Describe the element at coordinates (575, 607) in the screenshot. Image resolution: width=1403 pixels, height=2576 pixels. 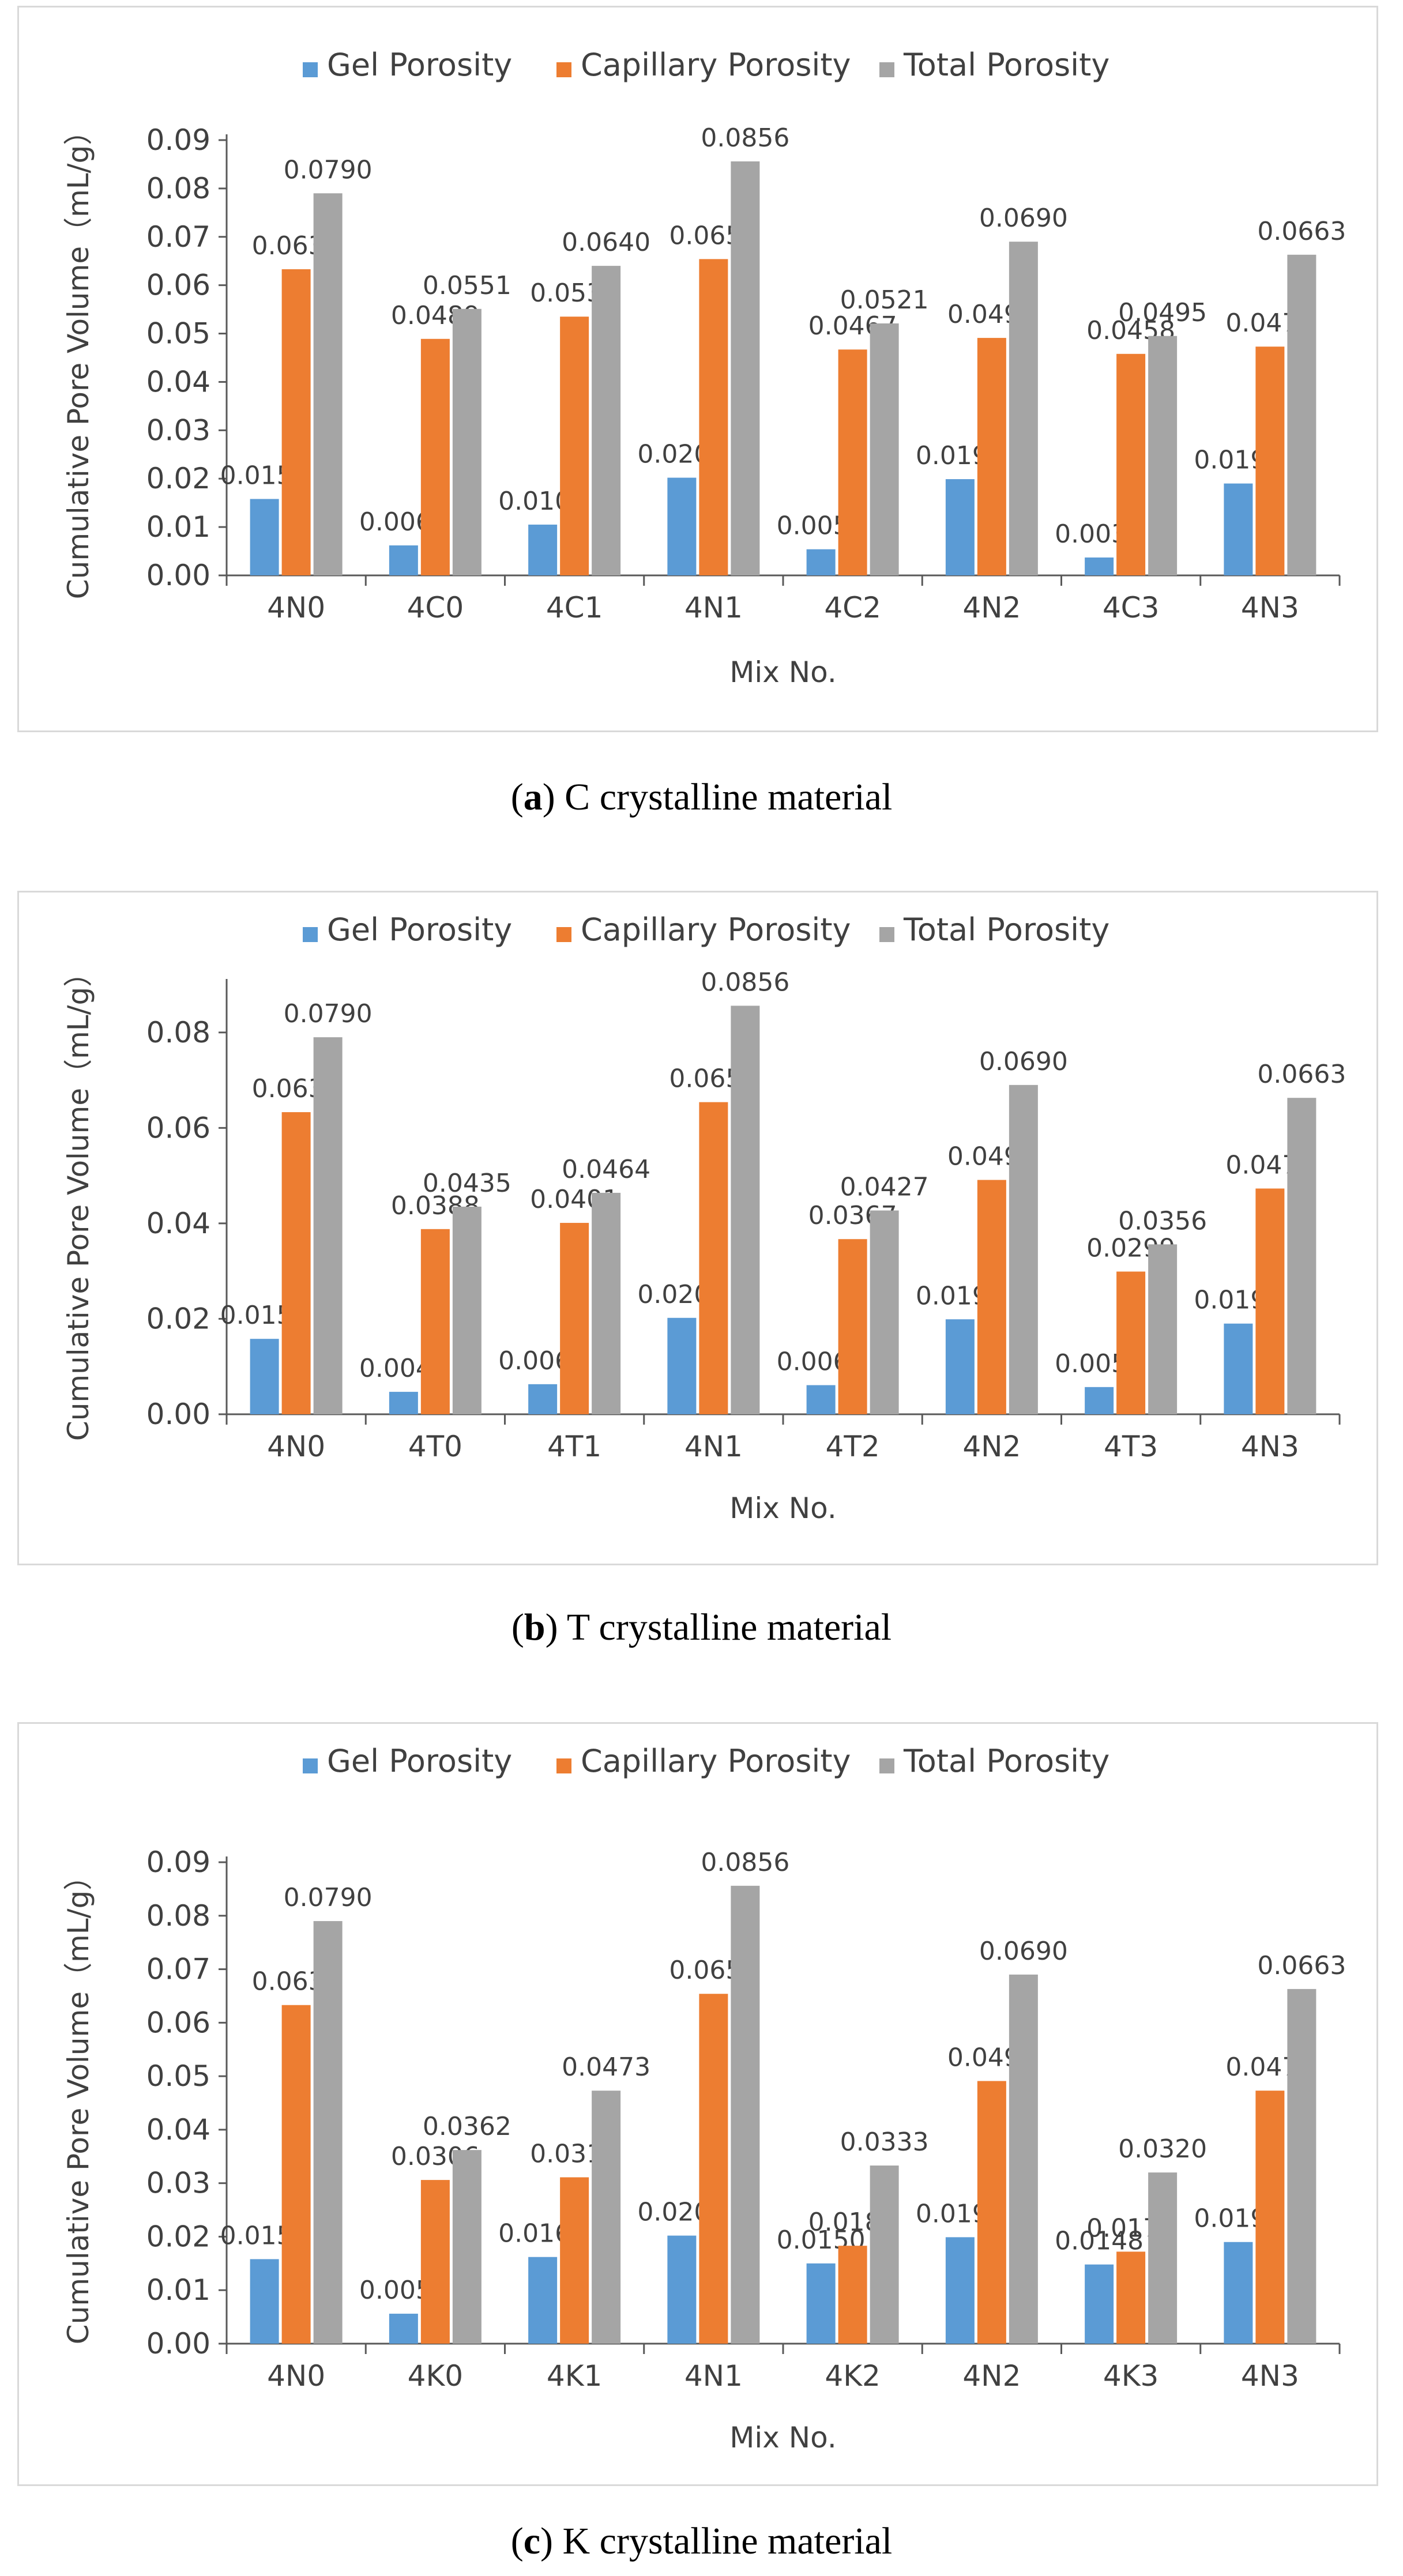
I see `x-tick-label: 4C1` at that location.